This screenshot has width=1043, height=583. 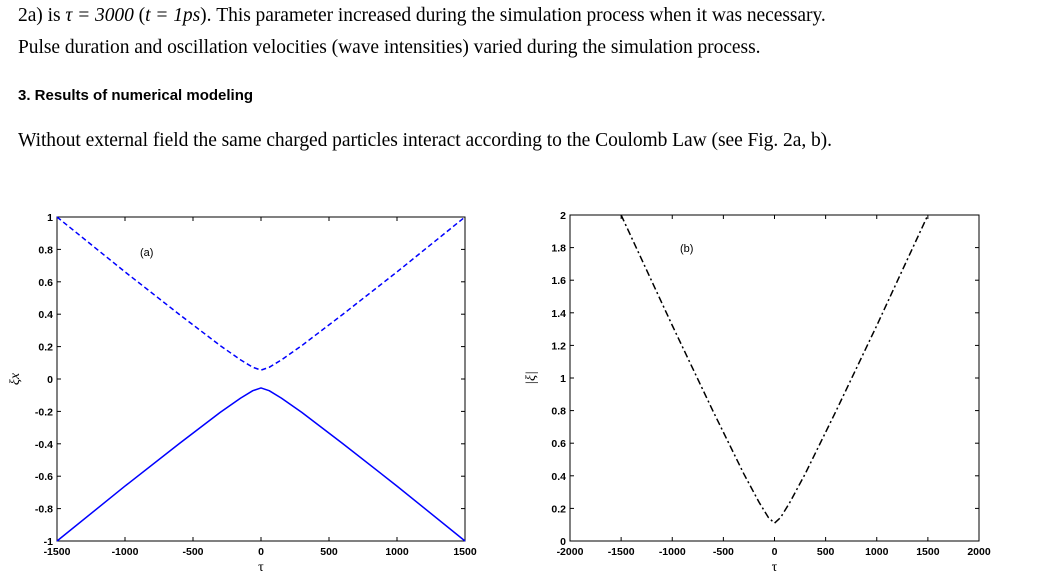 I want to click on x-tick-label: -2000, so click(x=570, y=552).